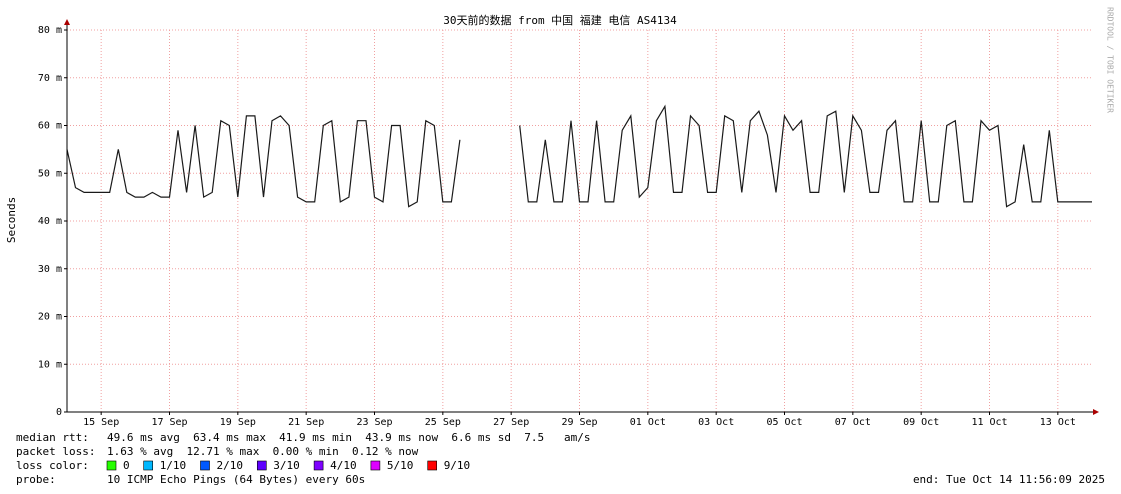 The image size is (1121, 494). I want to click on x-tick-label: 19 Sep, so click(238, 422).